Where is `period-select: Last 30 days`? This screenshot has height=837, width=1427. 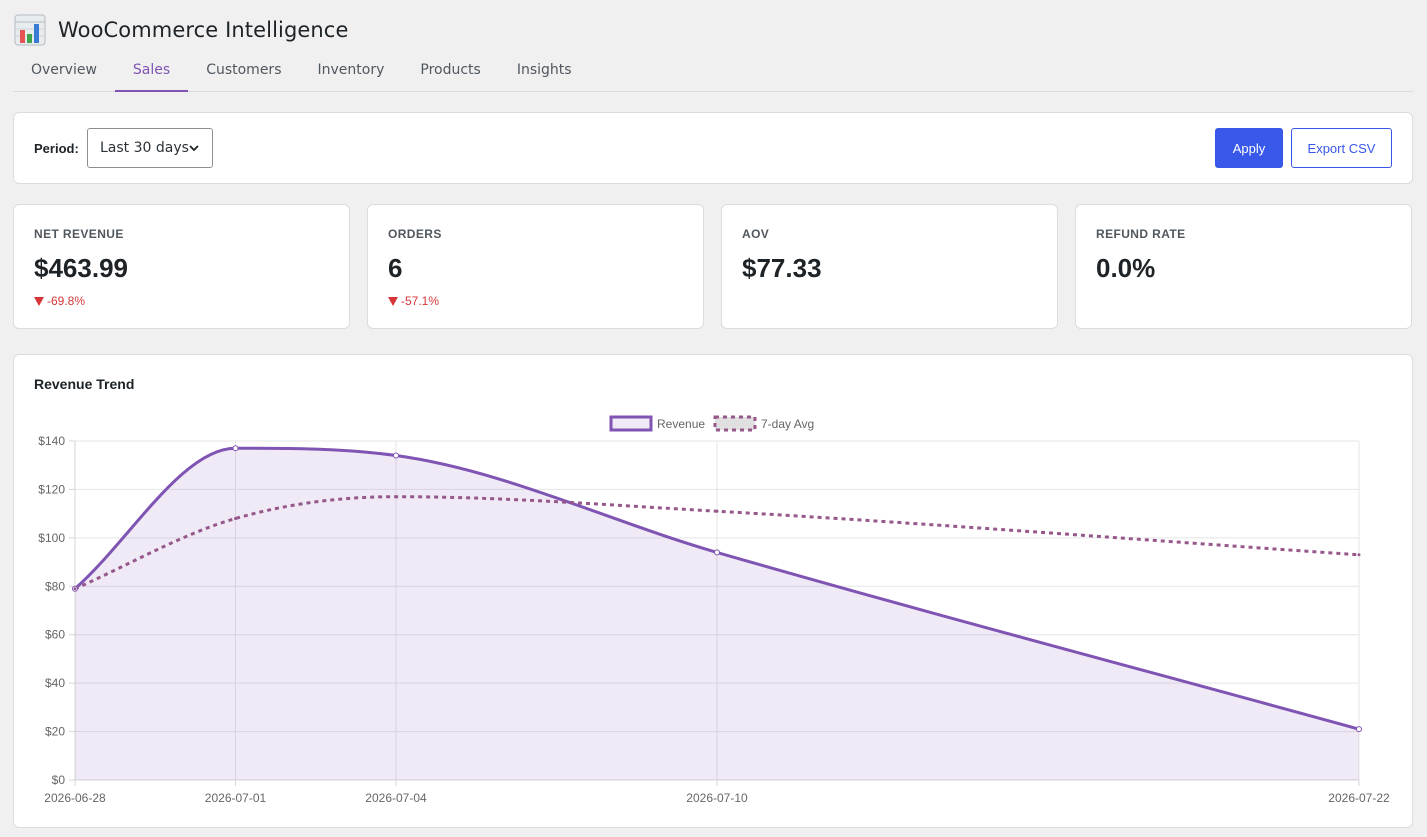
period-select: Last 30 days is located at coordinates (150, 148).